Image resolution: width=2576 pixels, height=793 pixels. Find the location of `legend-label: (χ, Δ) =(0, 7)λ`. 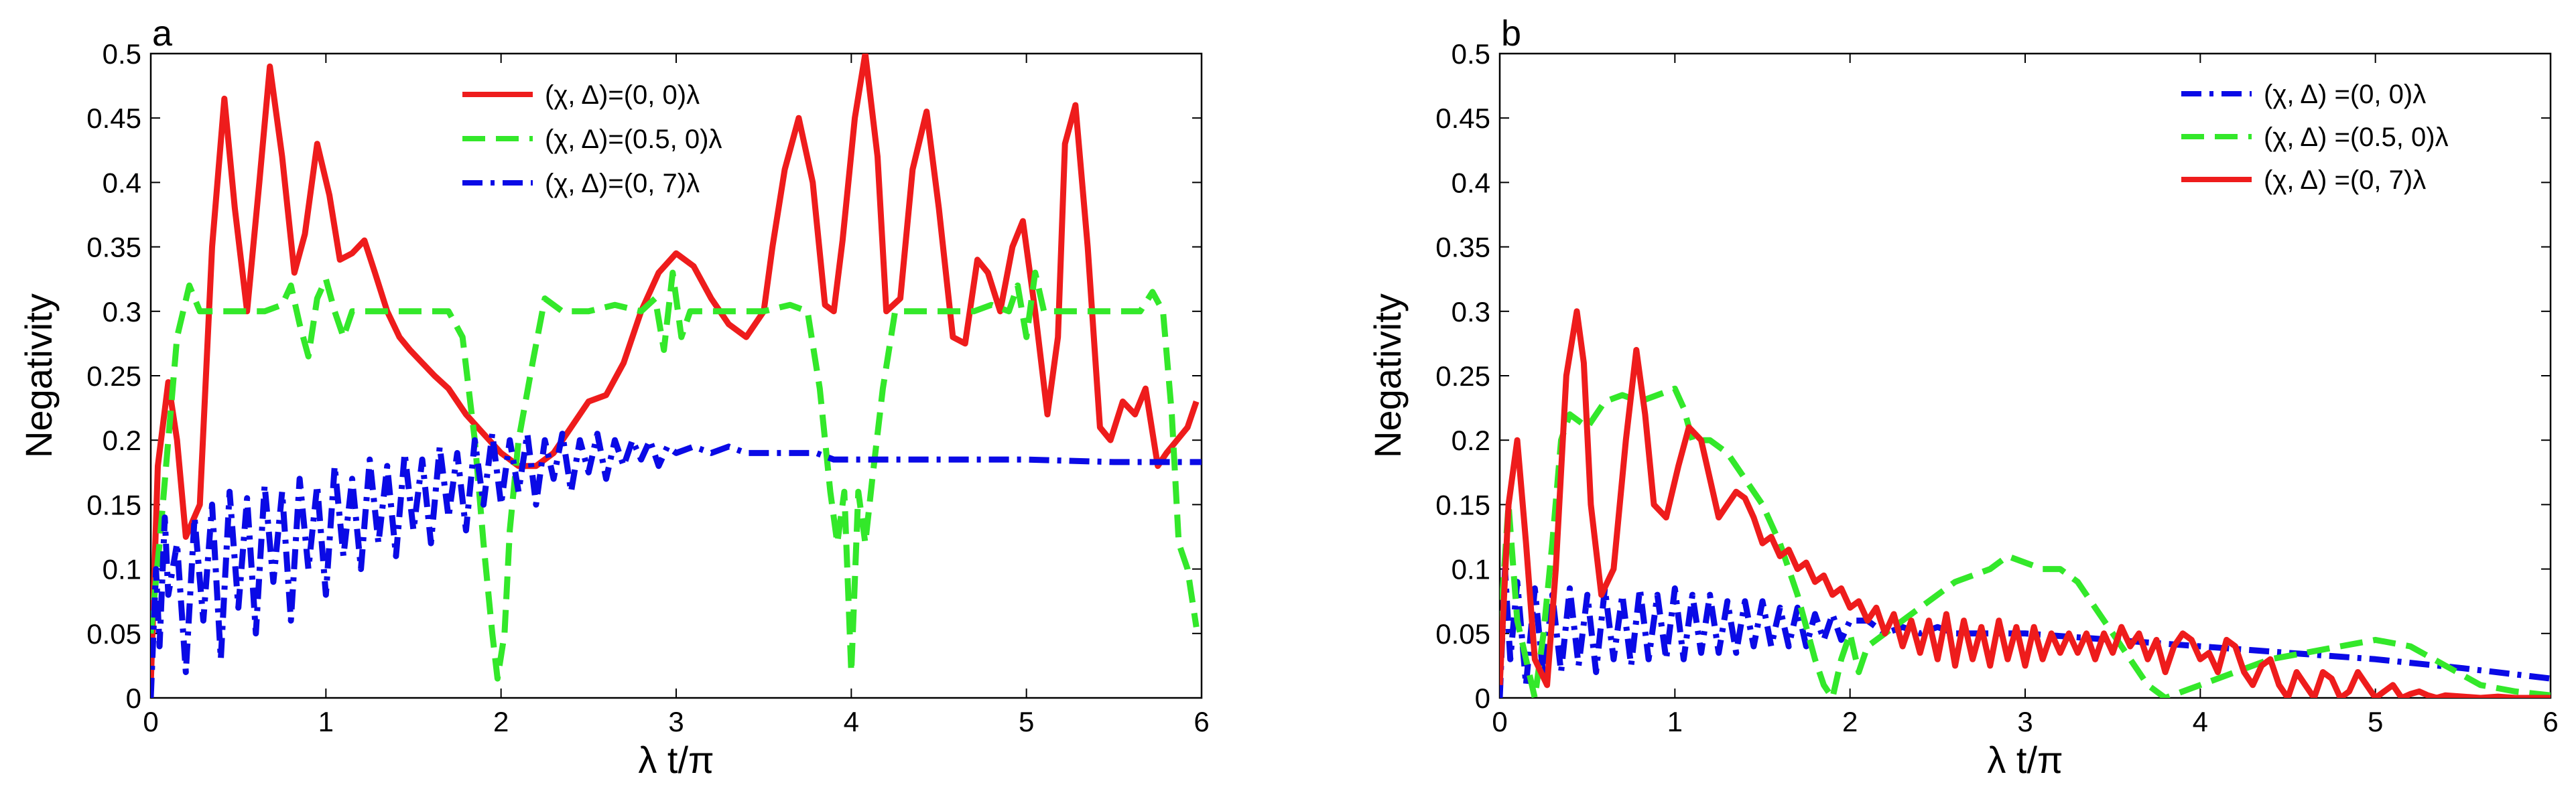

legend-label: (χ, Δ) =(0, 7)λ is located at coordinates (2345, 180).